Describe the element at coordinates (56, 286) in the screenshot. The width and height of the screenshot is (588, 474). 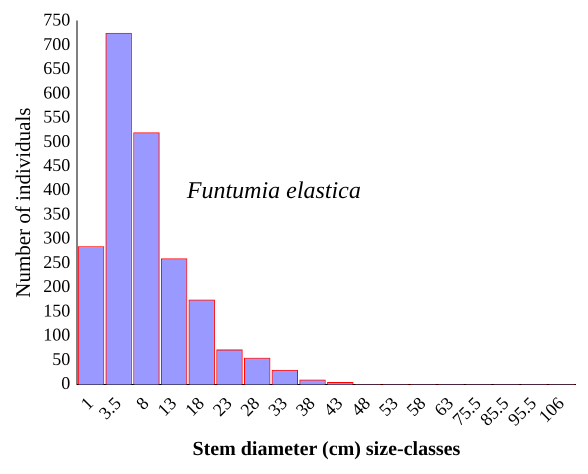
I see `y-tick-label: 200` at that location.